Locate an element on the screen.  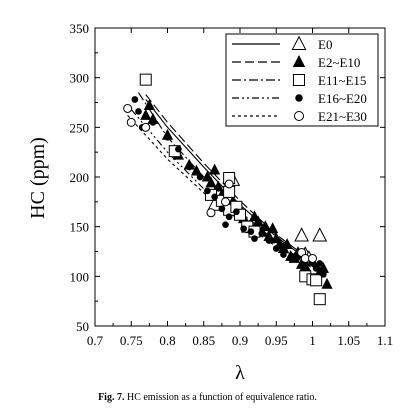
legend-label-3: E16~E20 is located at coordinates (342, 98).